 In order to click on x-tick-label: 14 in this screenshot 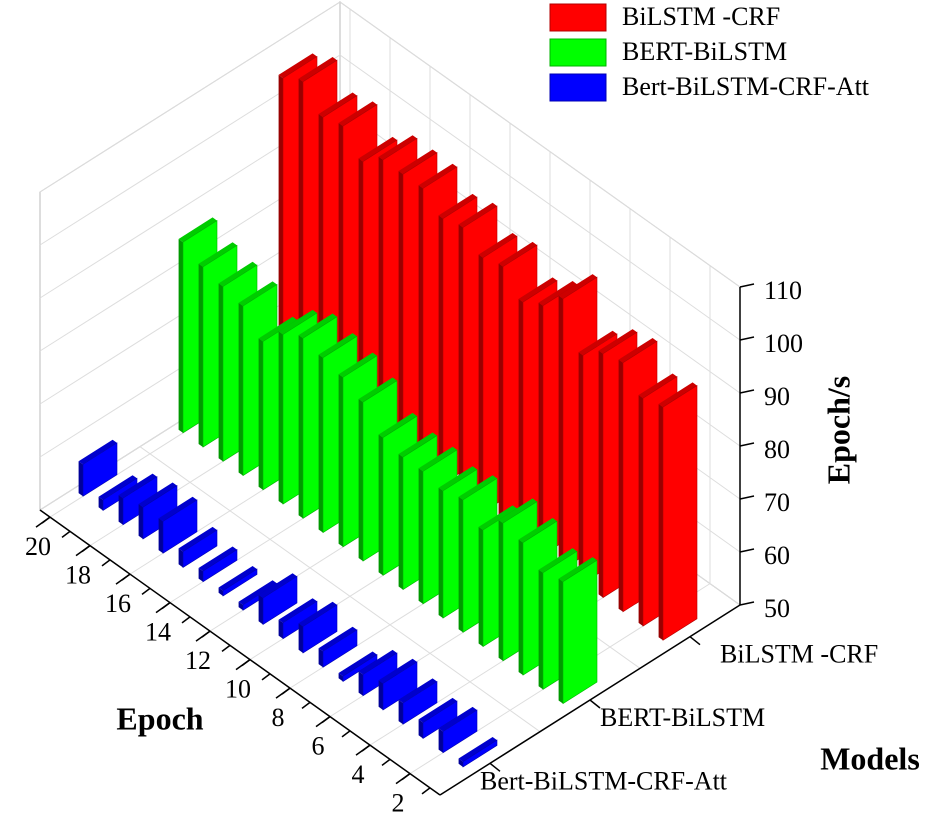, I will do `click(158, 632)`.